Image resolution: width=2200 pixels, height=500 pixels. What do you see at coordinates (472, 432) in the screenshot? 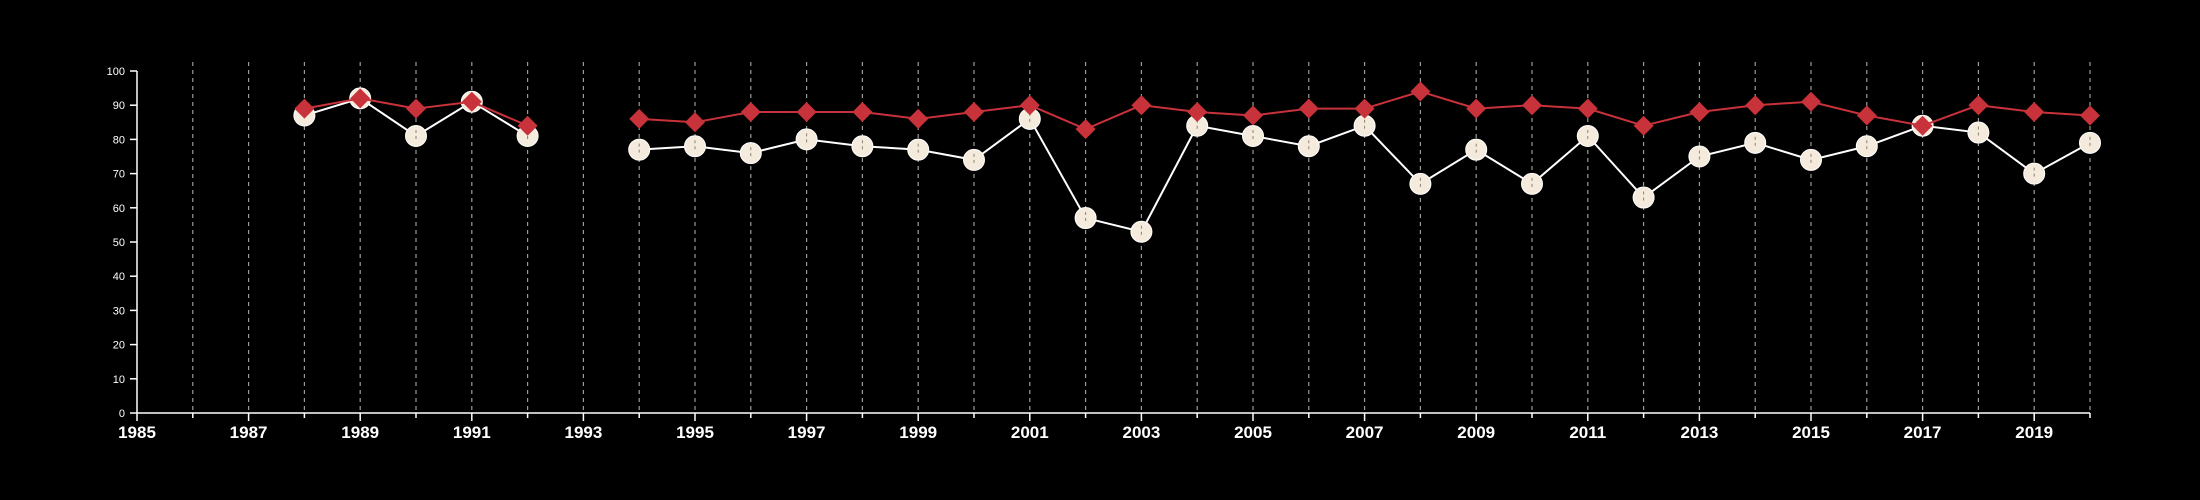
I see `x-tick-label: 1991` at bounding box center [472, 432].